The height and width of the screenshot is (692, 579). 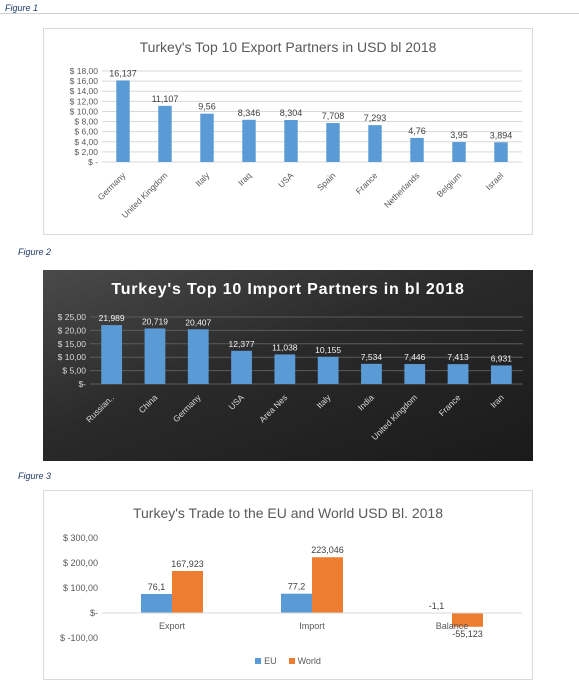 I want to click on figure-3-label: Figure 3, so click(x=35, y=476).